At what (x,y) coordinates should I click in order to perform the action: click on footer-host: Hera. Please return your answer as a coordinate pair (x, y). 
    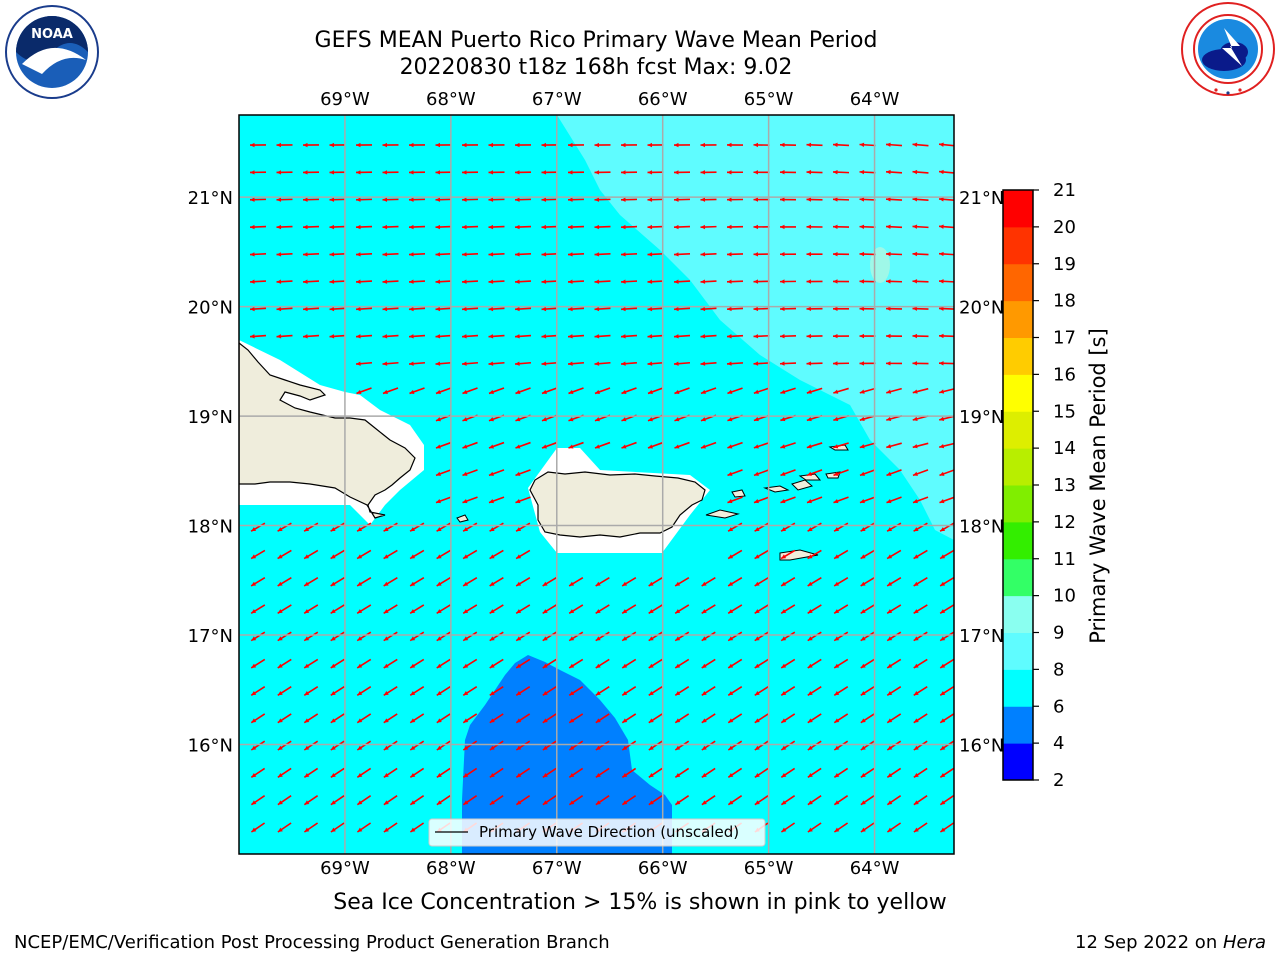
    Looking at the image, I should click on (1244, 942).